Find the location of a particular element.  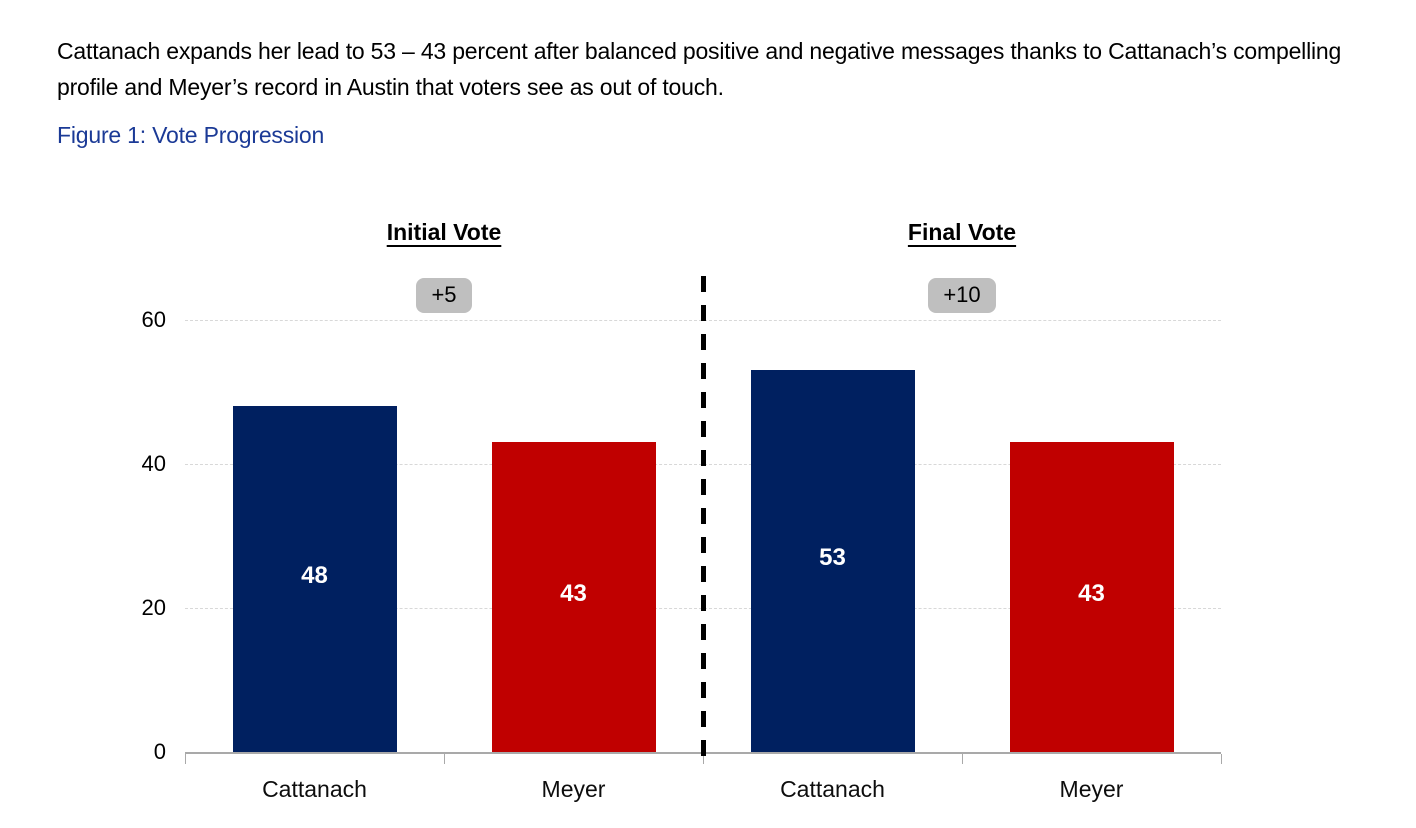

group-header-label: Initial Vote is located at coordinates (444, 232).